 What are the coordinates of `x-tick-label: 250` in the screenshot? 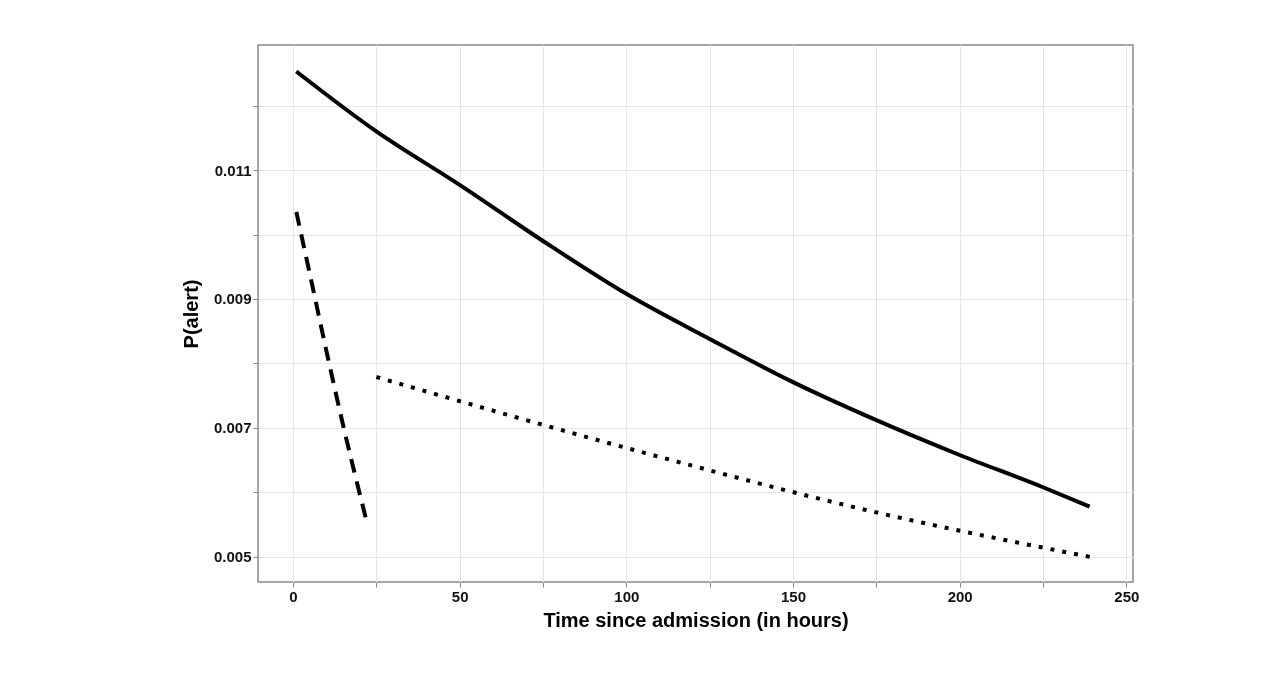 It's located at (1127, 596).